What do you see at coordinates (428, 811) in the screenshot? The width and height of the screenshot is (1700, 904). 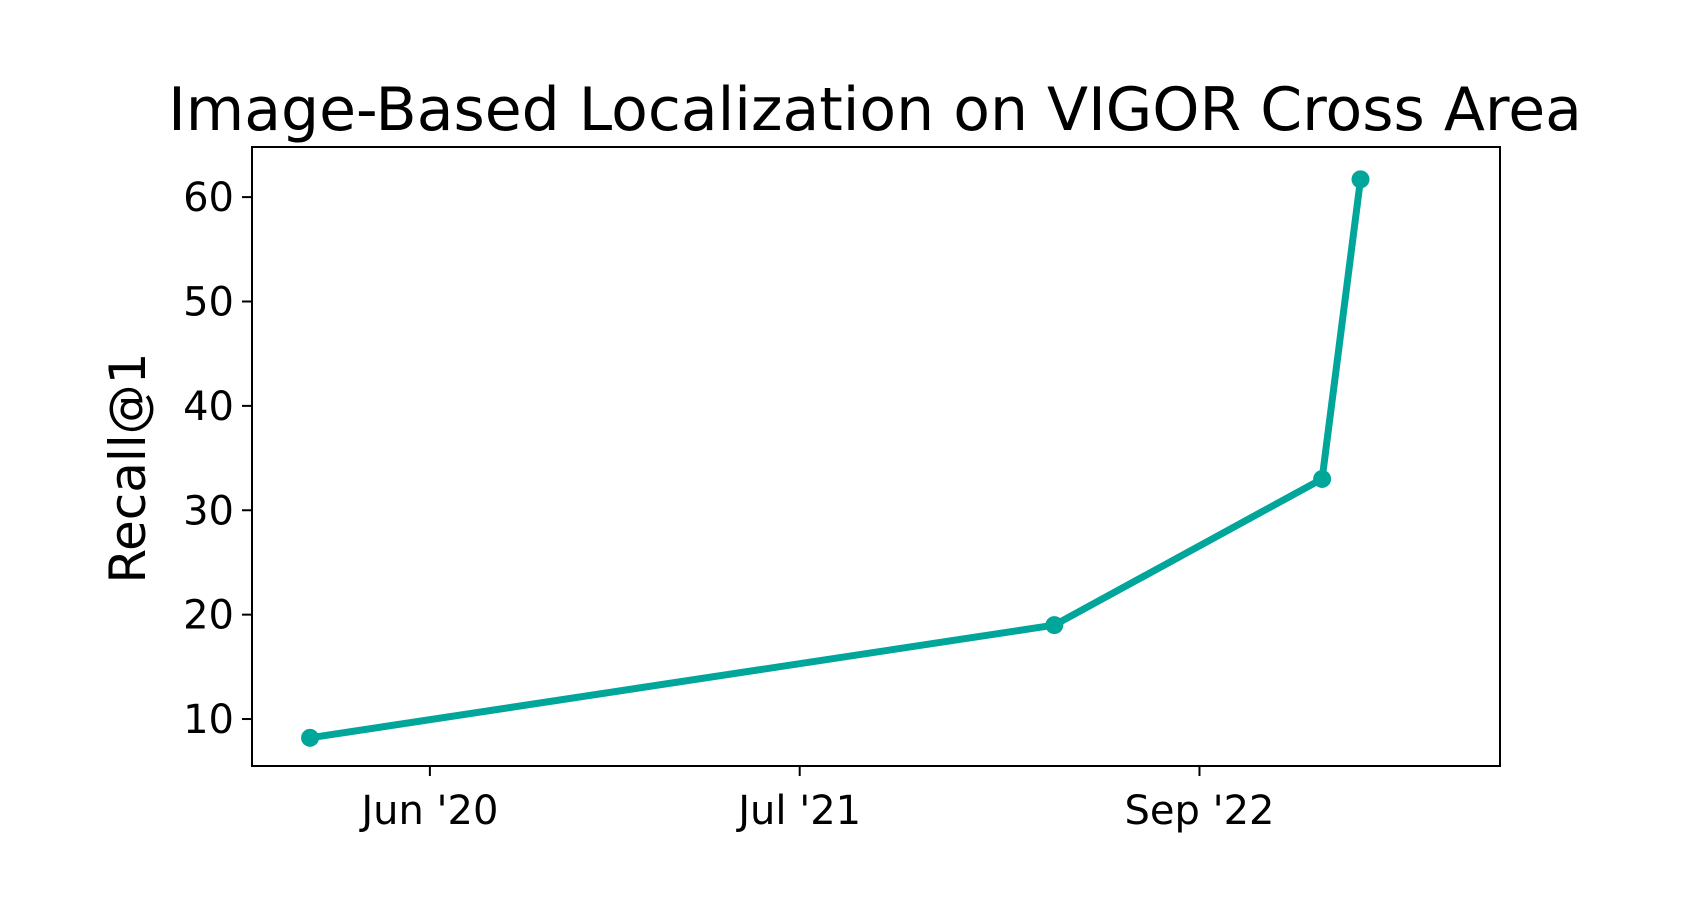 I see `x-tick-label: Jun '20` at bounding box center [428, 811].